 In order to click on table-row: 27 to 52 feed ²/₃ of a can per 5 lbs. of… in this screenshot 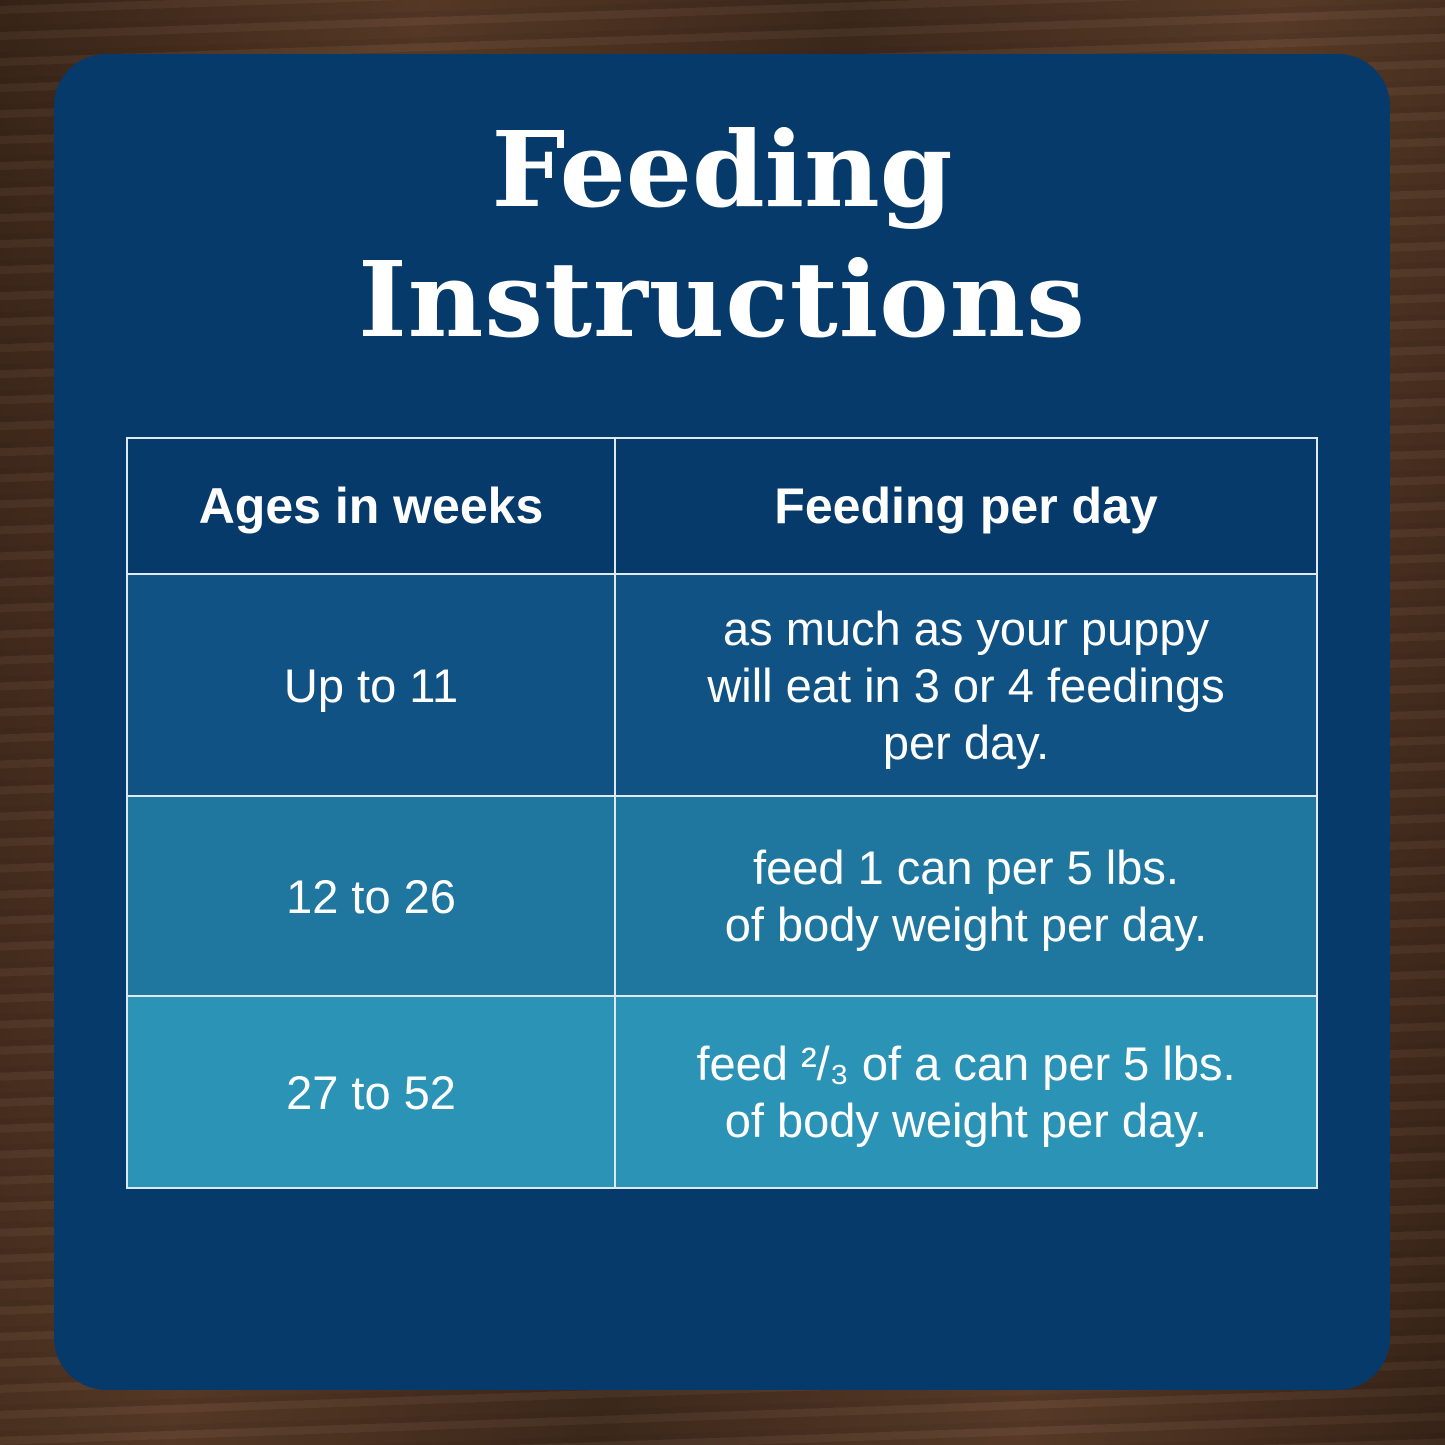, I will do `click(722, 1092)`.